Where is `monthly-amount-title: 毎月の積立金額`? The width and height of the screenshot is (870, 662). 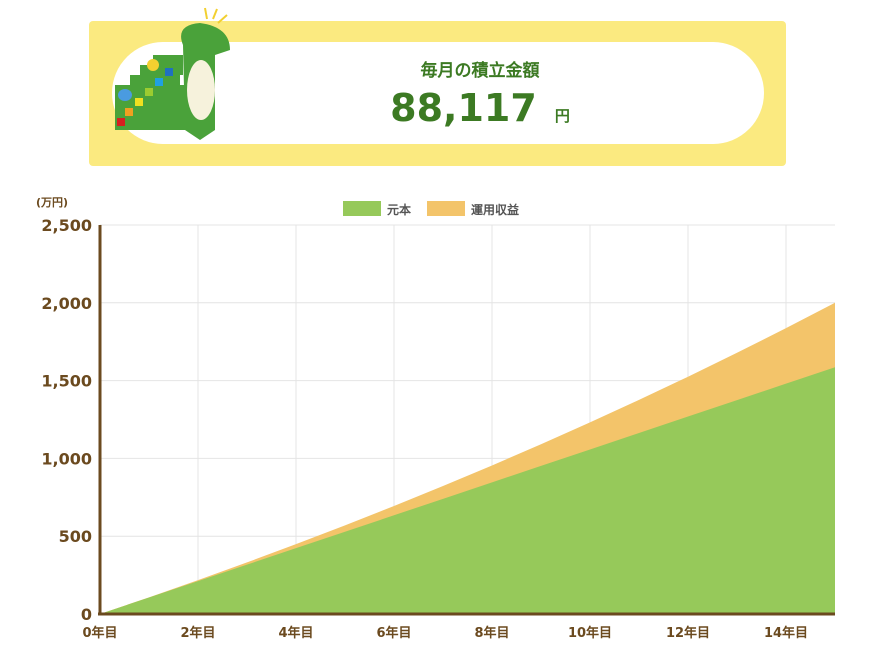 monthly-amount-title: 毎月の積立金額 is located at coordinates (480, 71).